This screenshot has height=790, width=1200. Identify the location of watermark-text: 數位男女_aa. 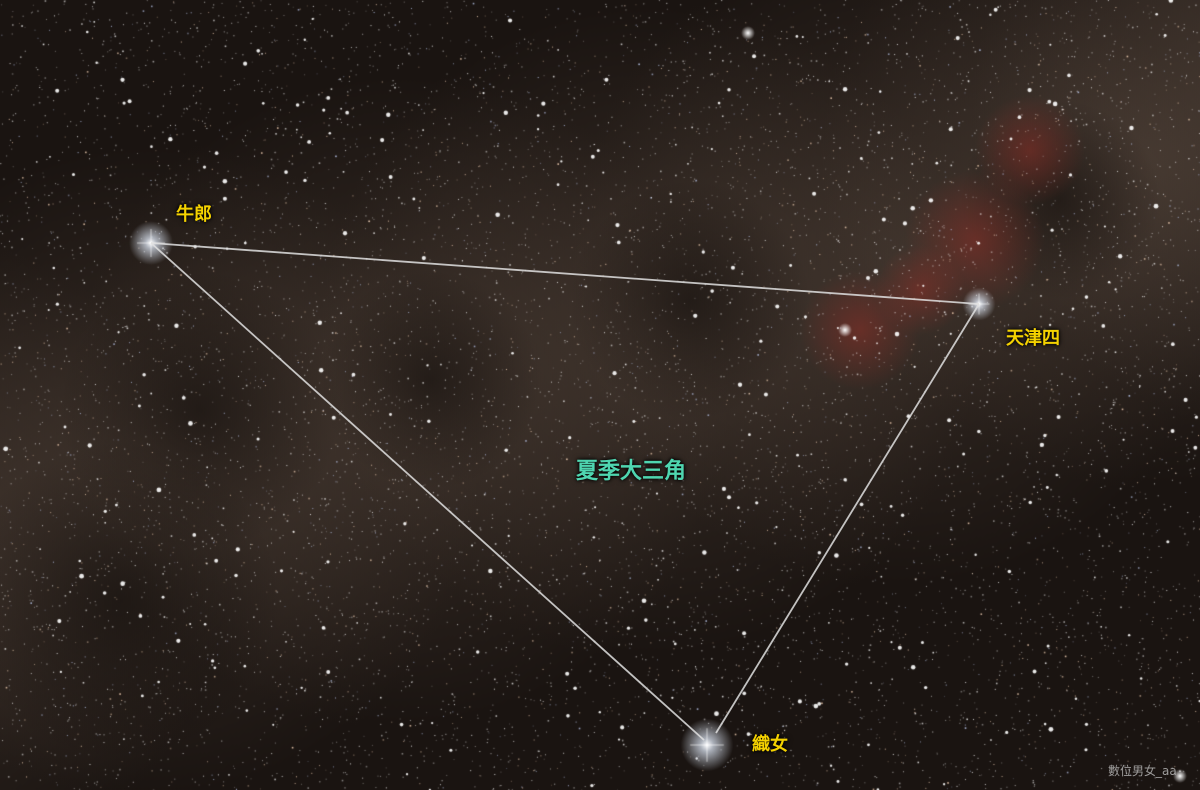
(1142, 771).